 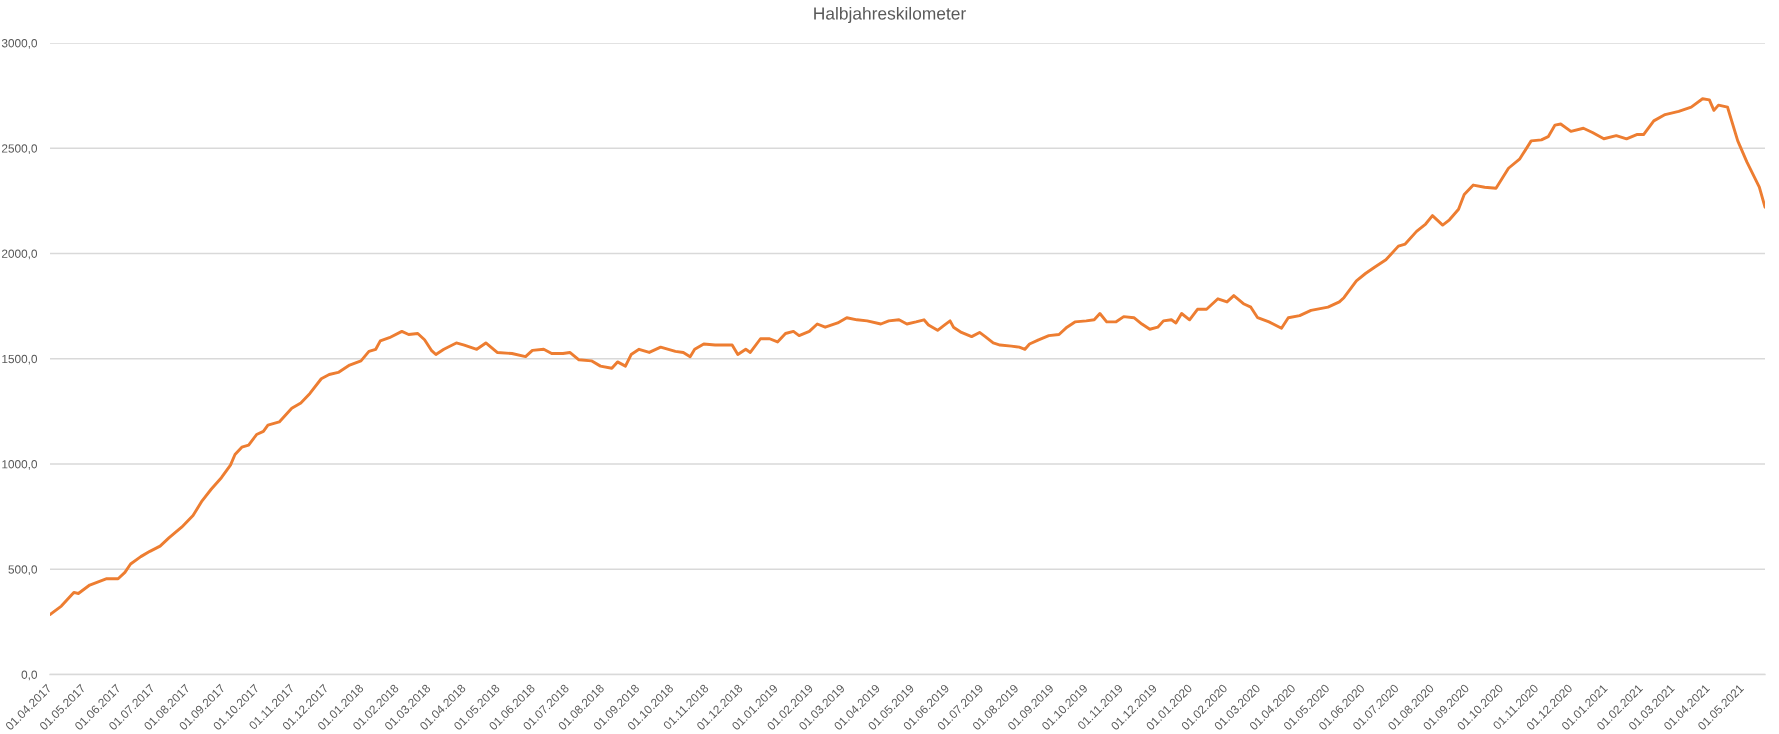 What do you see at coordinates (890, 15) in the screenshot?
I see `chart-title: Halbjahreskilometer` at bounding box center [890, 15].